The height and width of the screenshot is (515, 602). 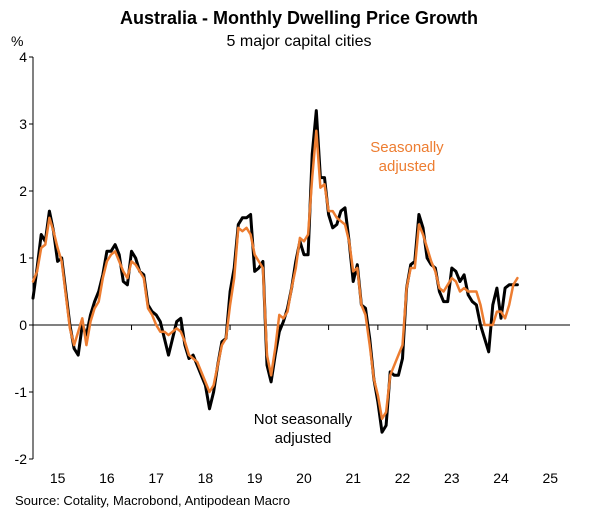 What do you see at coordinates (23, 325) in the screenshot?
I see `y-tick-label: 0` at bounding box center [23, 325].